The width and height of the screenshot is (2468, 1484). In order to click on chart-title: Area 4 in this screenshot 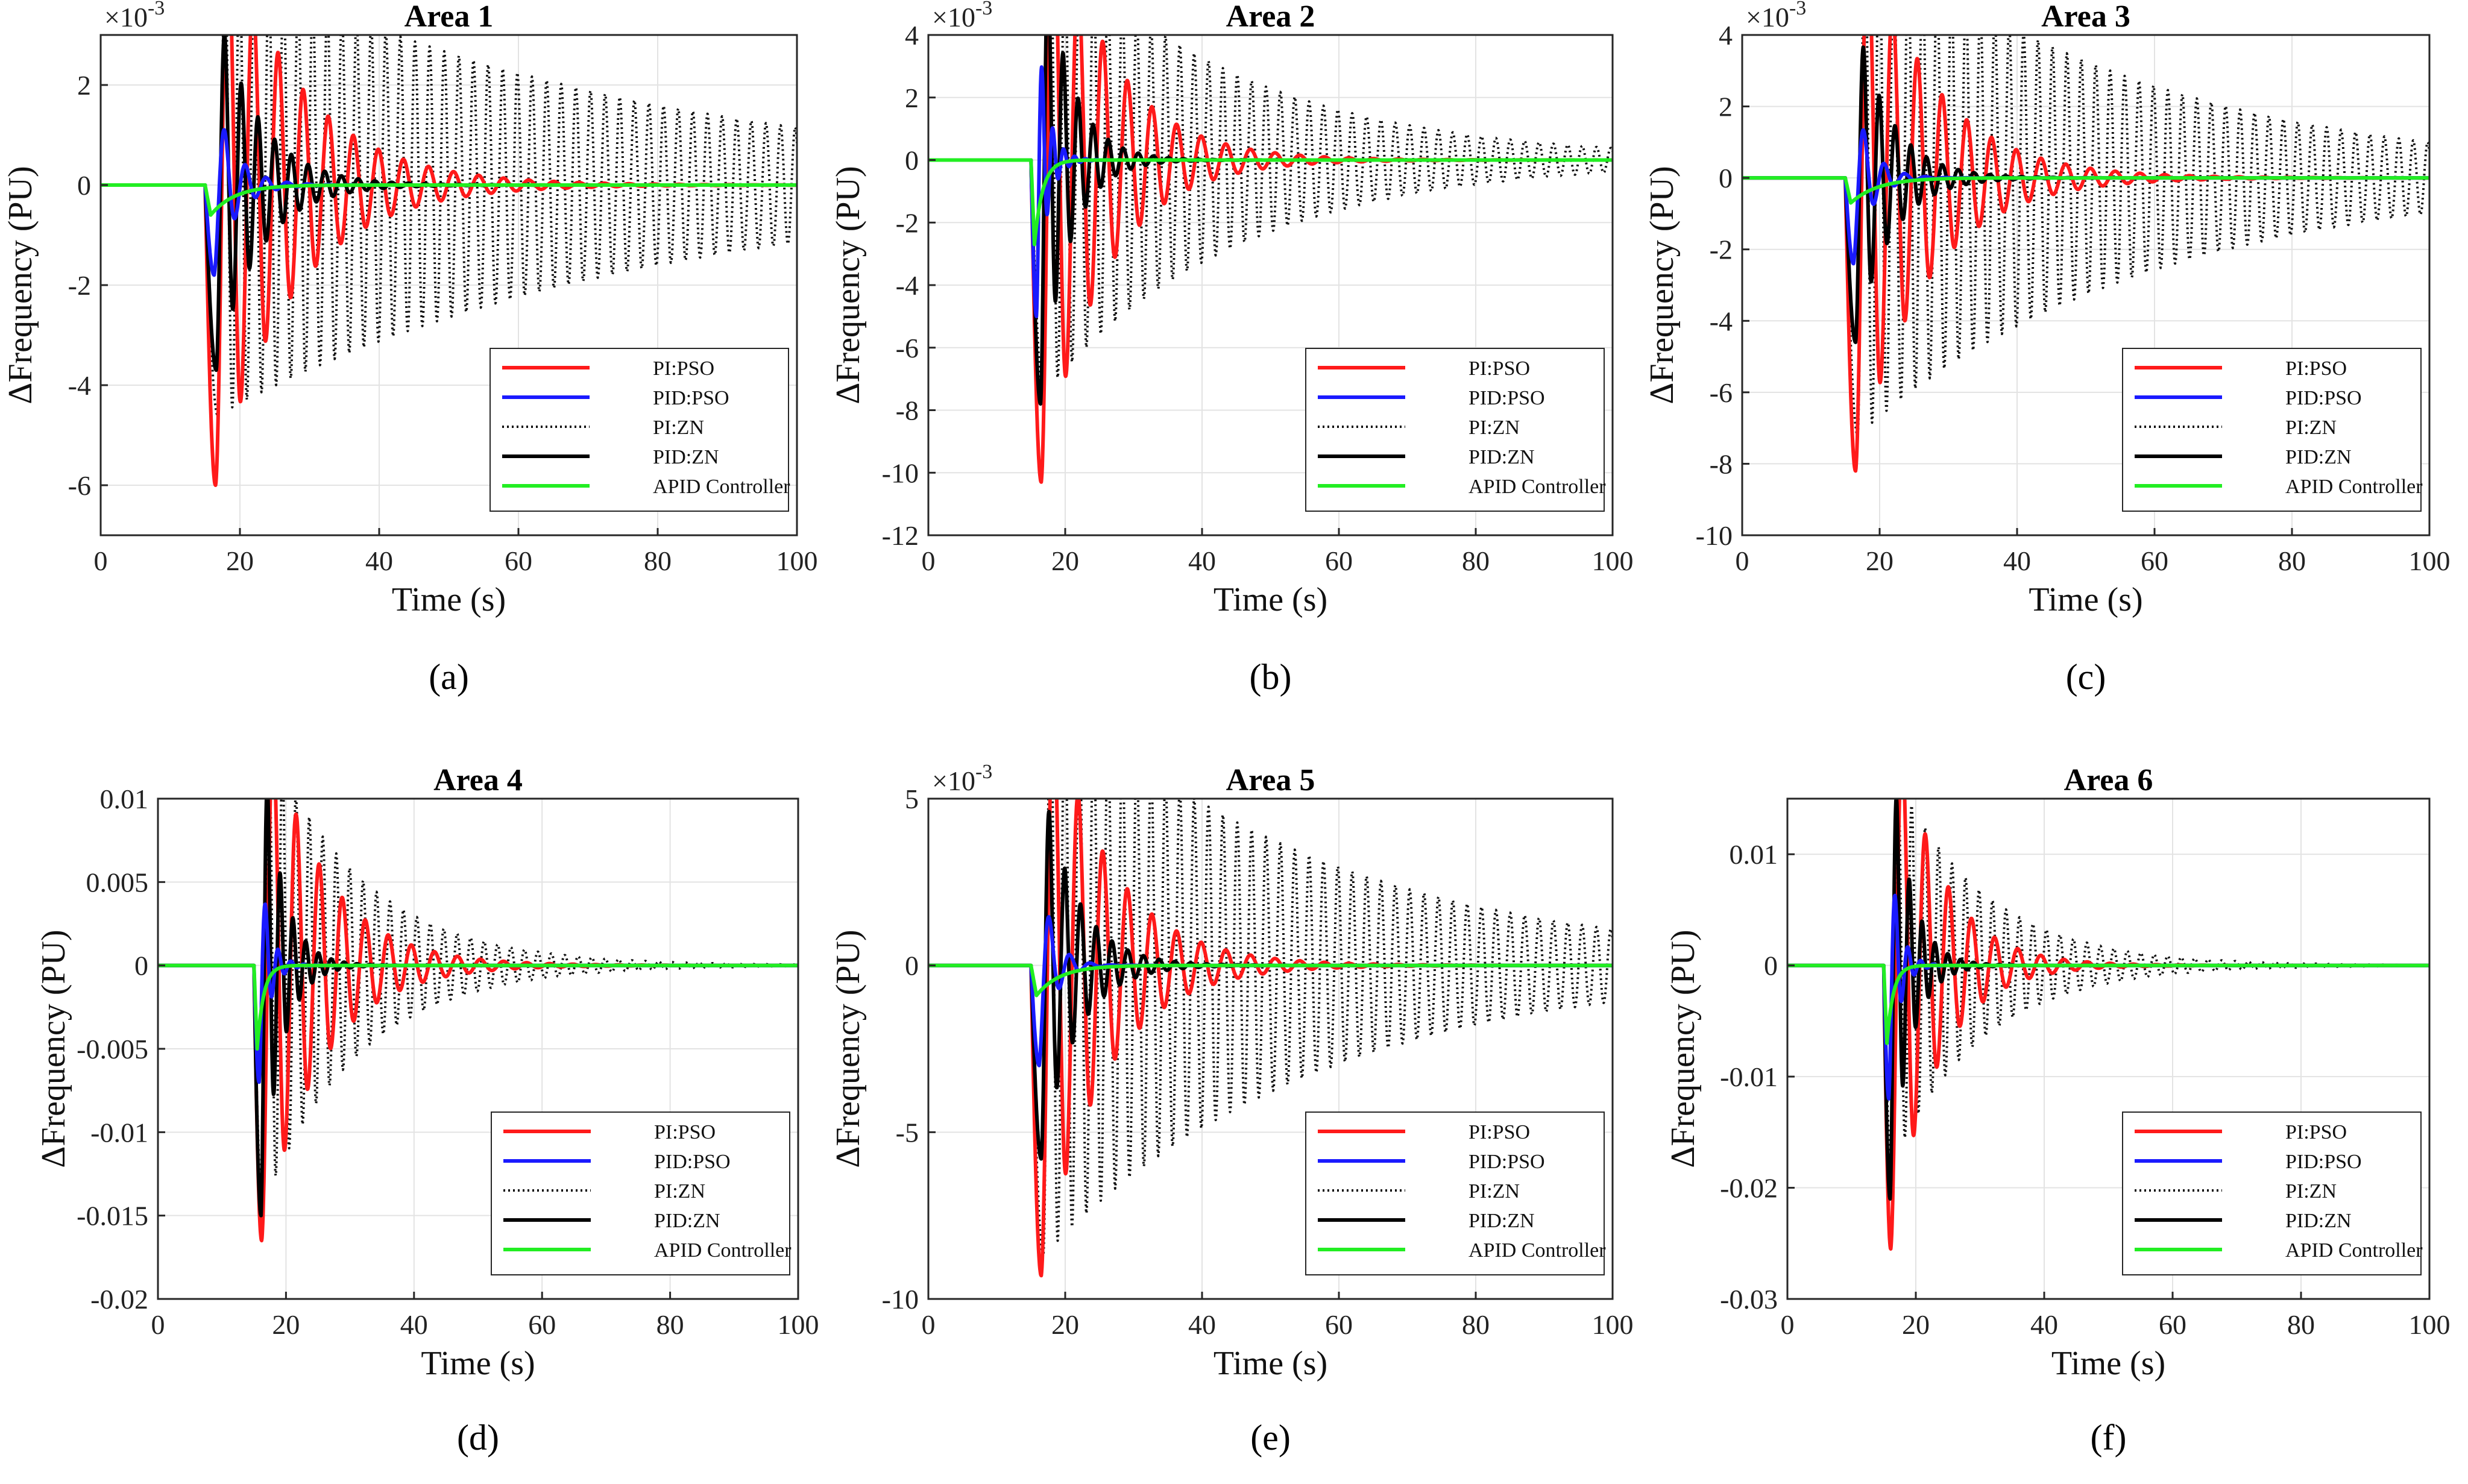, I will do `click(478, 780)`.